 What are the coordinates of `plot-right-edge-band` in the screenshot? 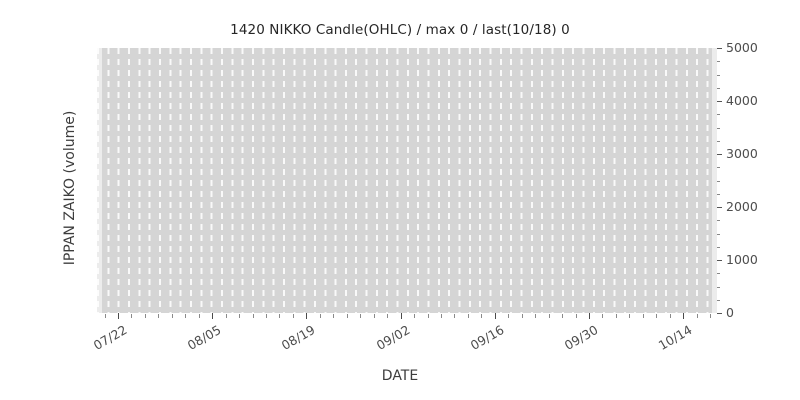 It's located at (714, 180).